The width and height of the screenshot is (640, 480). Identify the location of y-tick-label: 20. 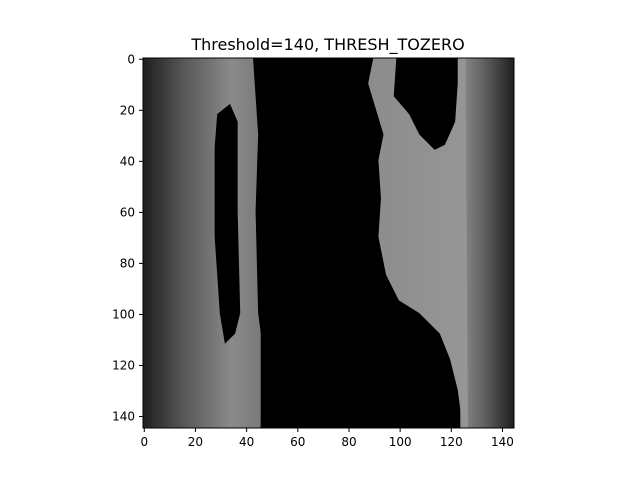
(127, 110).